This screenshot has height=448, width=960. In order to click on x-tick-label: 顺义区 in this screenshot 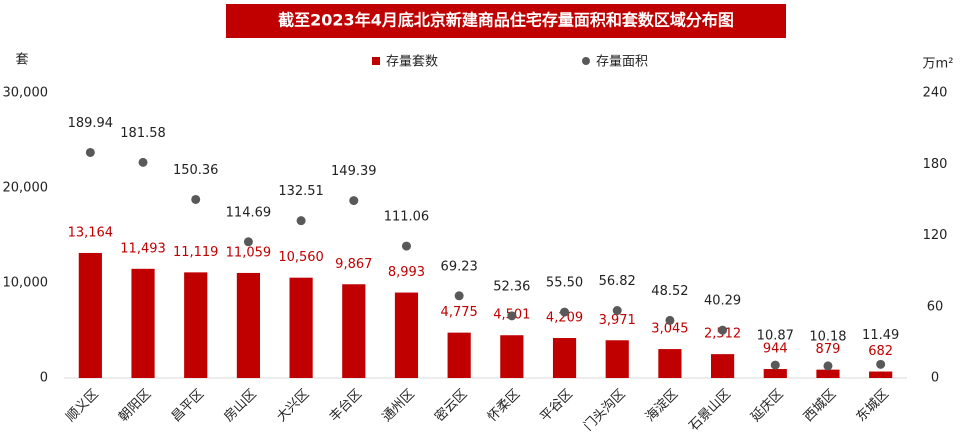, I will do `click(82, 406)`.